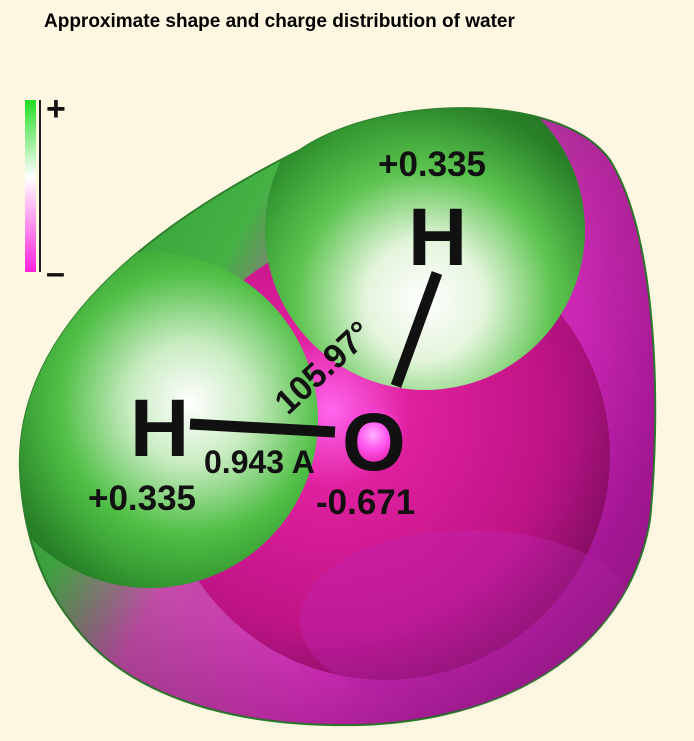 Image resolution: width=694 pixels, height=741 pixels. Describe the element at coordinates (432, 164) in the screenshot. I see `hydrogen-top-charge: +0.335` at that location.